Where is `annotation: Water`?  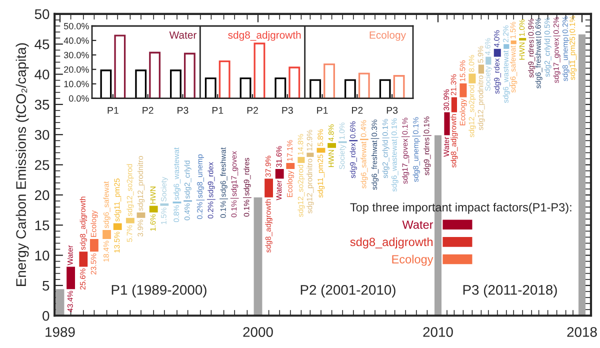
annotation: Water is located at coordinates (182, 35).